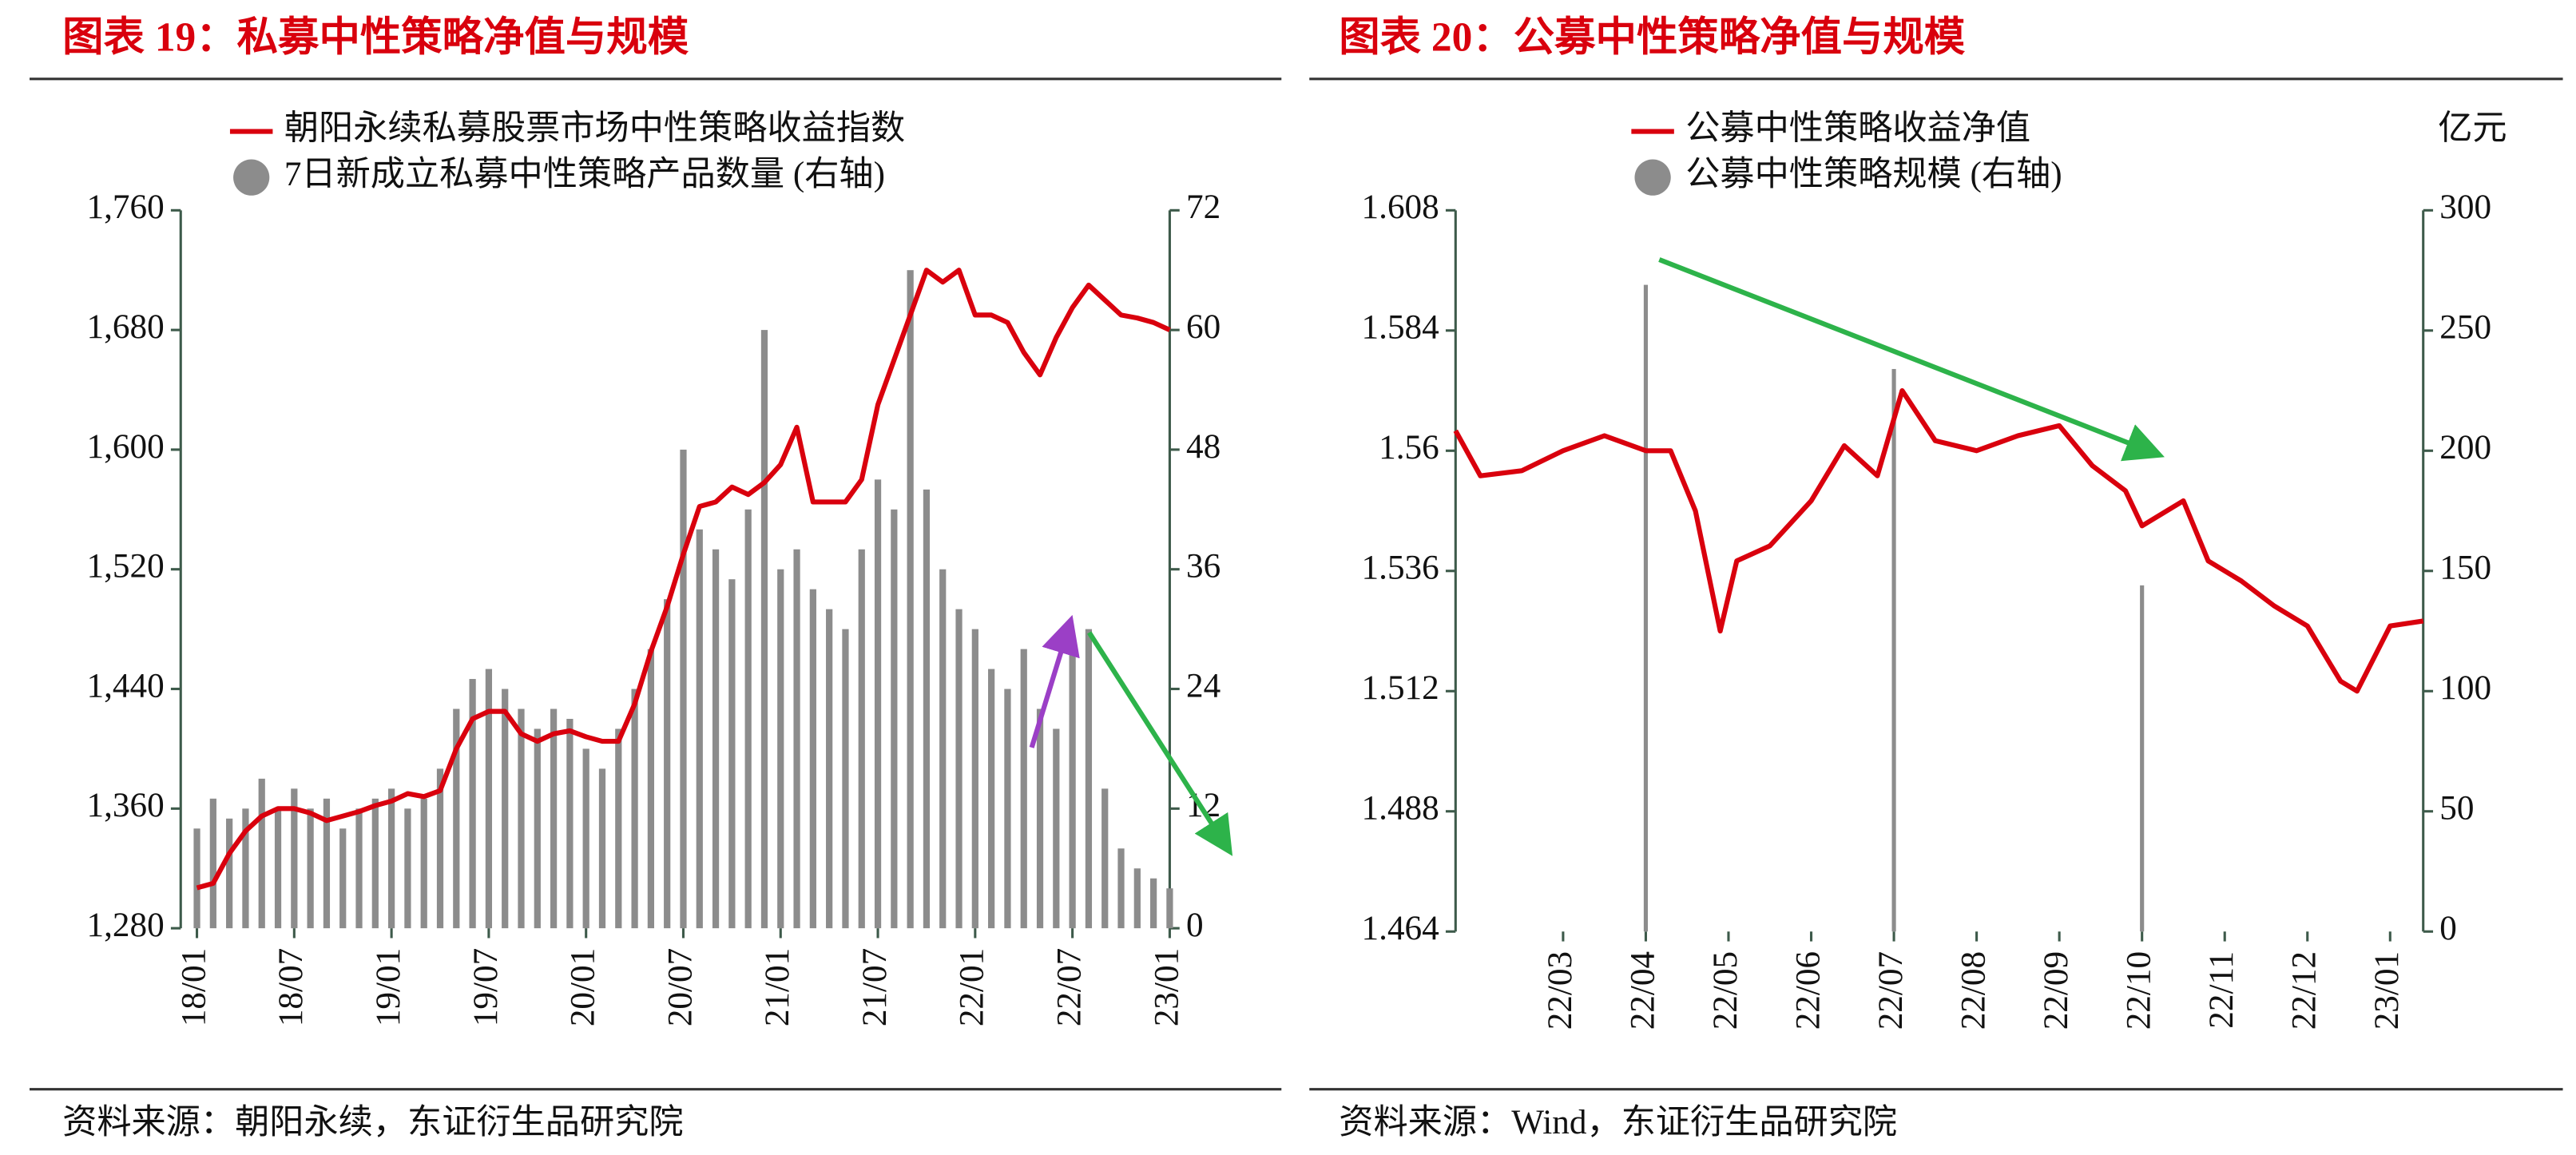 The width and height of the screenshot is (2576, 1155). I want to click on y-tick-label: 1,280, so click(126, 925).